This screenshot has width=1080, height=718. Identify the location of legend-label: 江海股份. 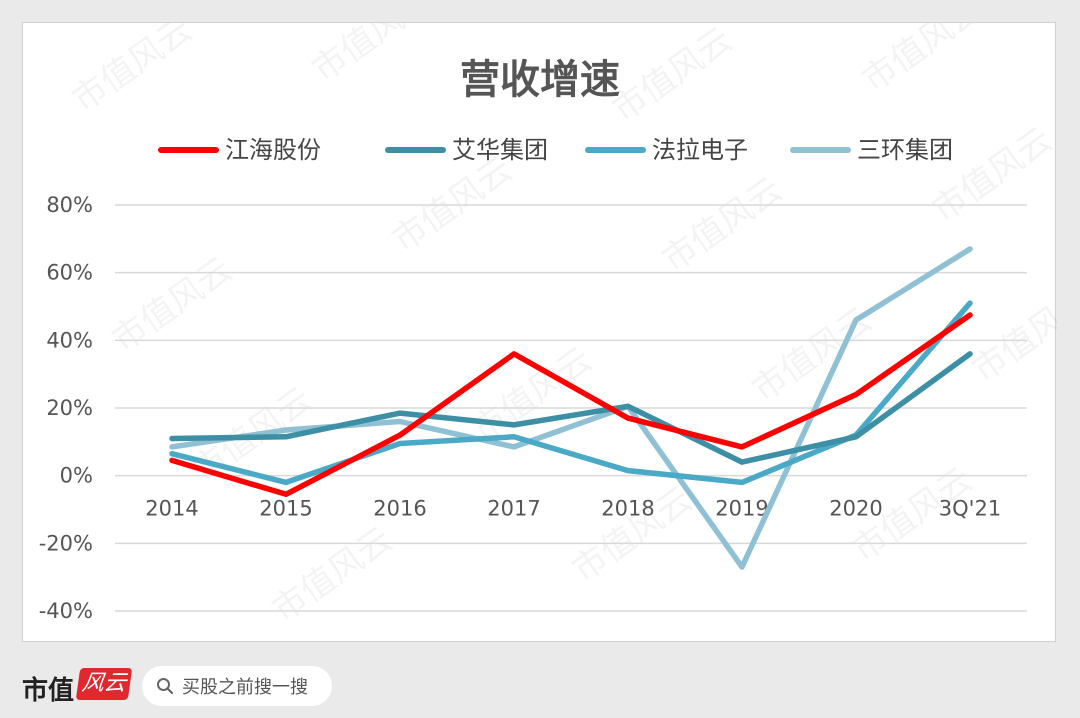
(273, 150).